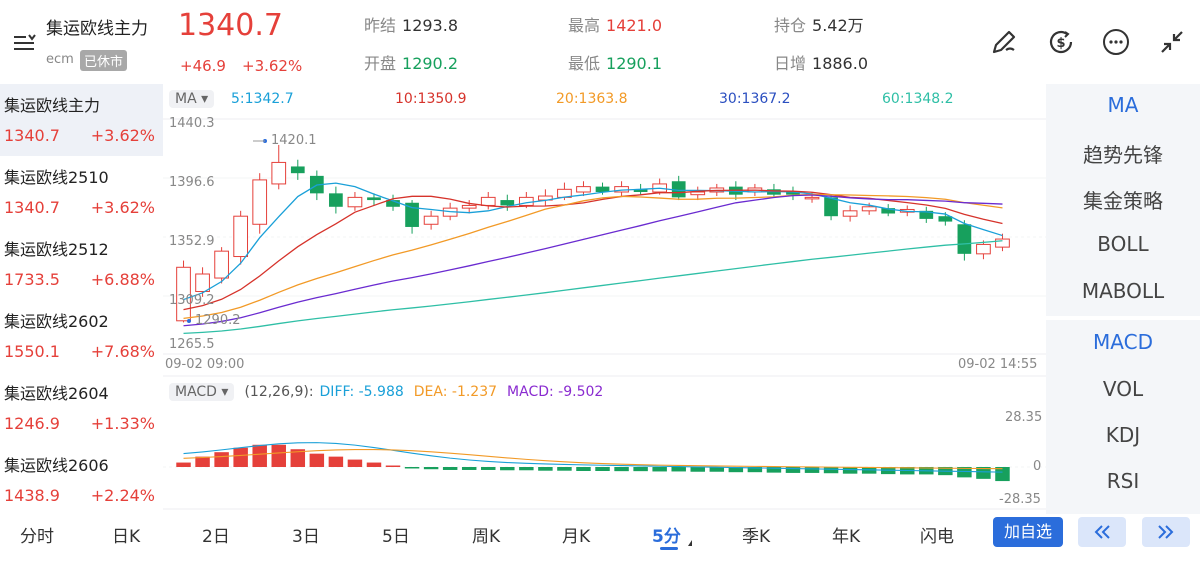  Describe the element at coordinates (937, 537) in the screenshot. I see `tab-flash: 闪电` at that location.